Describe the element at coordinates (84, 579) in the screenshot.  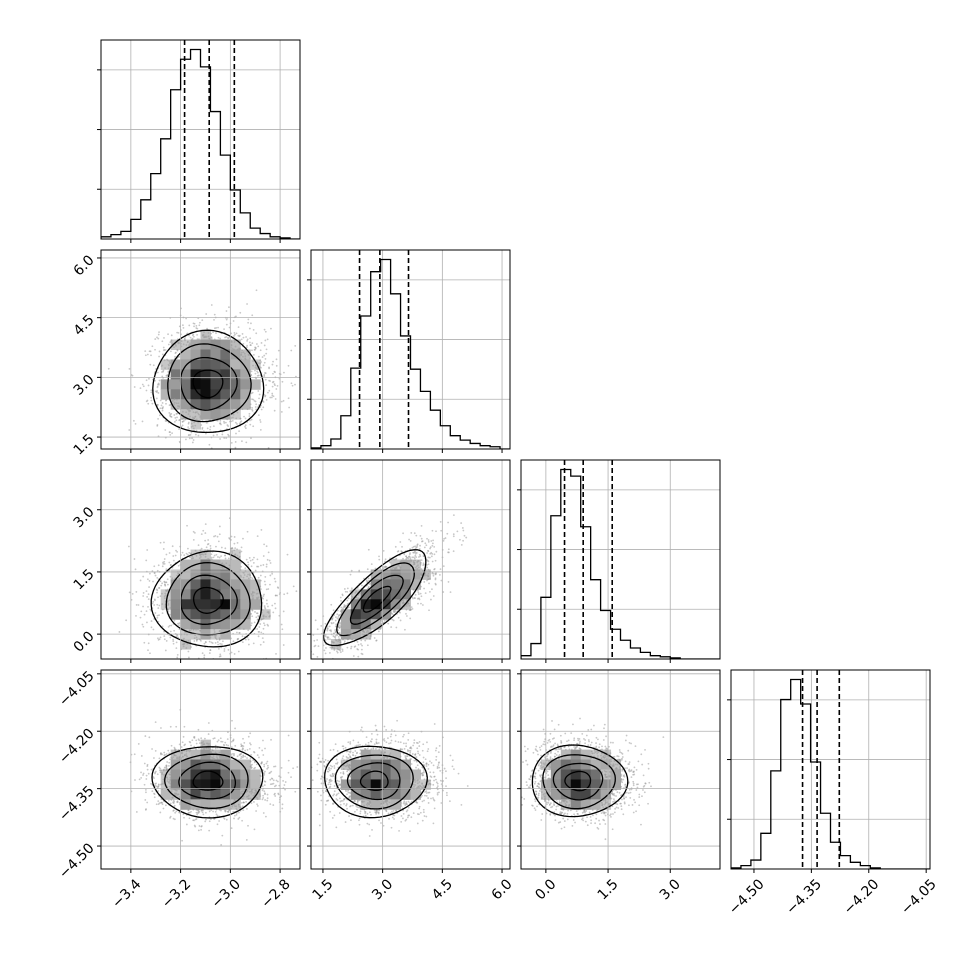
I see `y-tick-label: 1.5` at that location.